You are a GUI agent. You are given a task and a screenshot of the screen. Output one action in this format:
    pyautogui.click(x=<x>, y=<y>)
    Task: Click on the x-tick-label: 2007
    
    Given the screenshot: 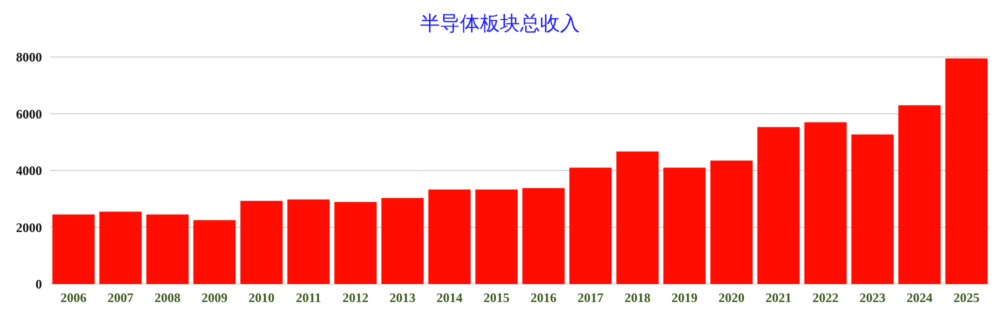 What is the action you would take?
    pyautogui.click(x=121, y=297)
    